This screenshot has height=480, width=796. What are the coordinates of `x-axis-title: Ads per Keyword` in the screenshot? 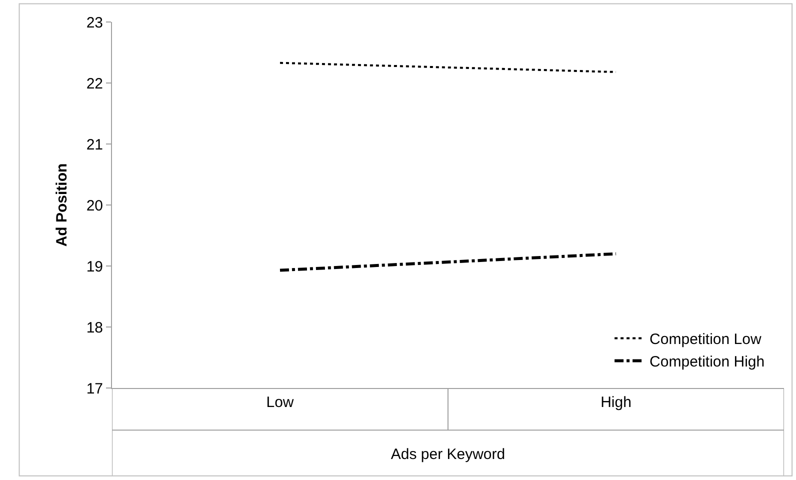 It's located at (448, 454).